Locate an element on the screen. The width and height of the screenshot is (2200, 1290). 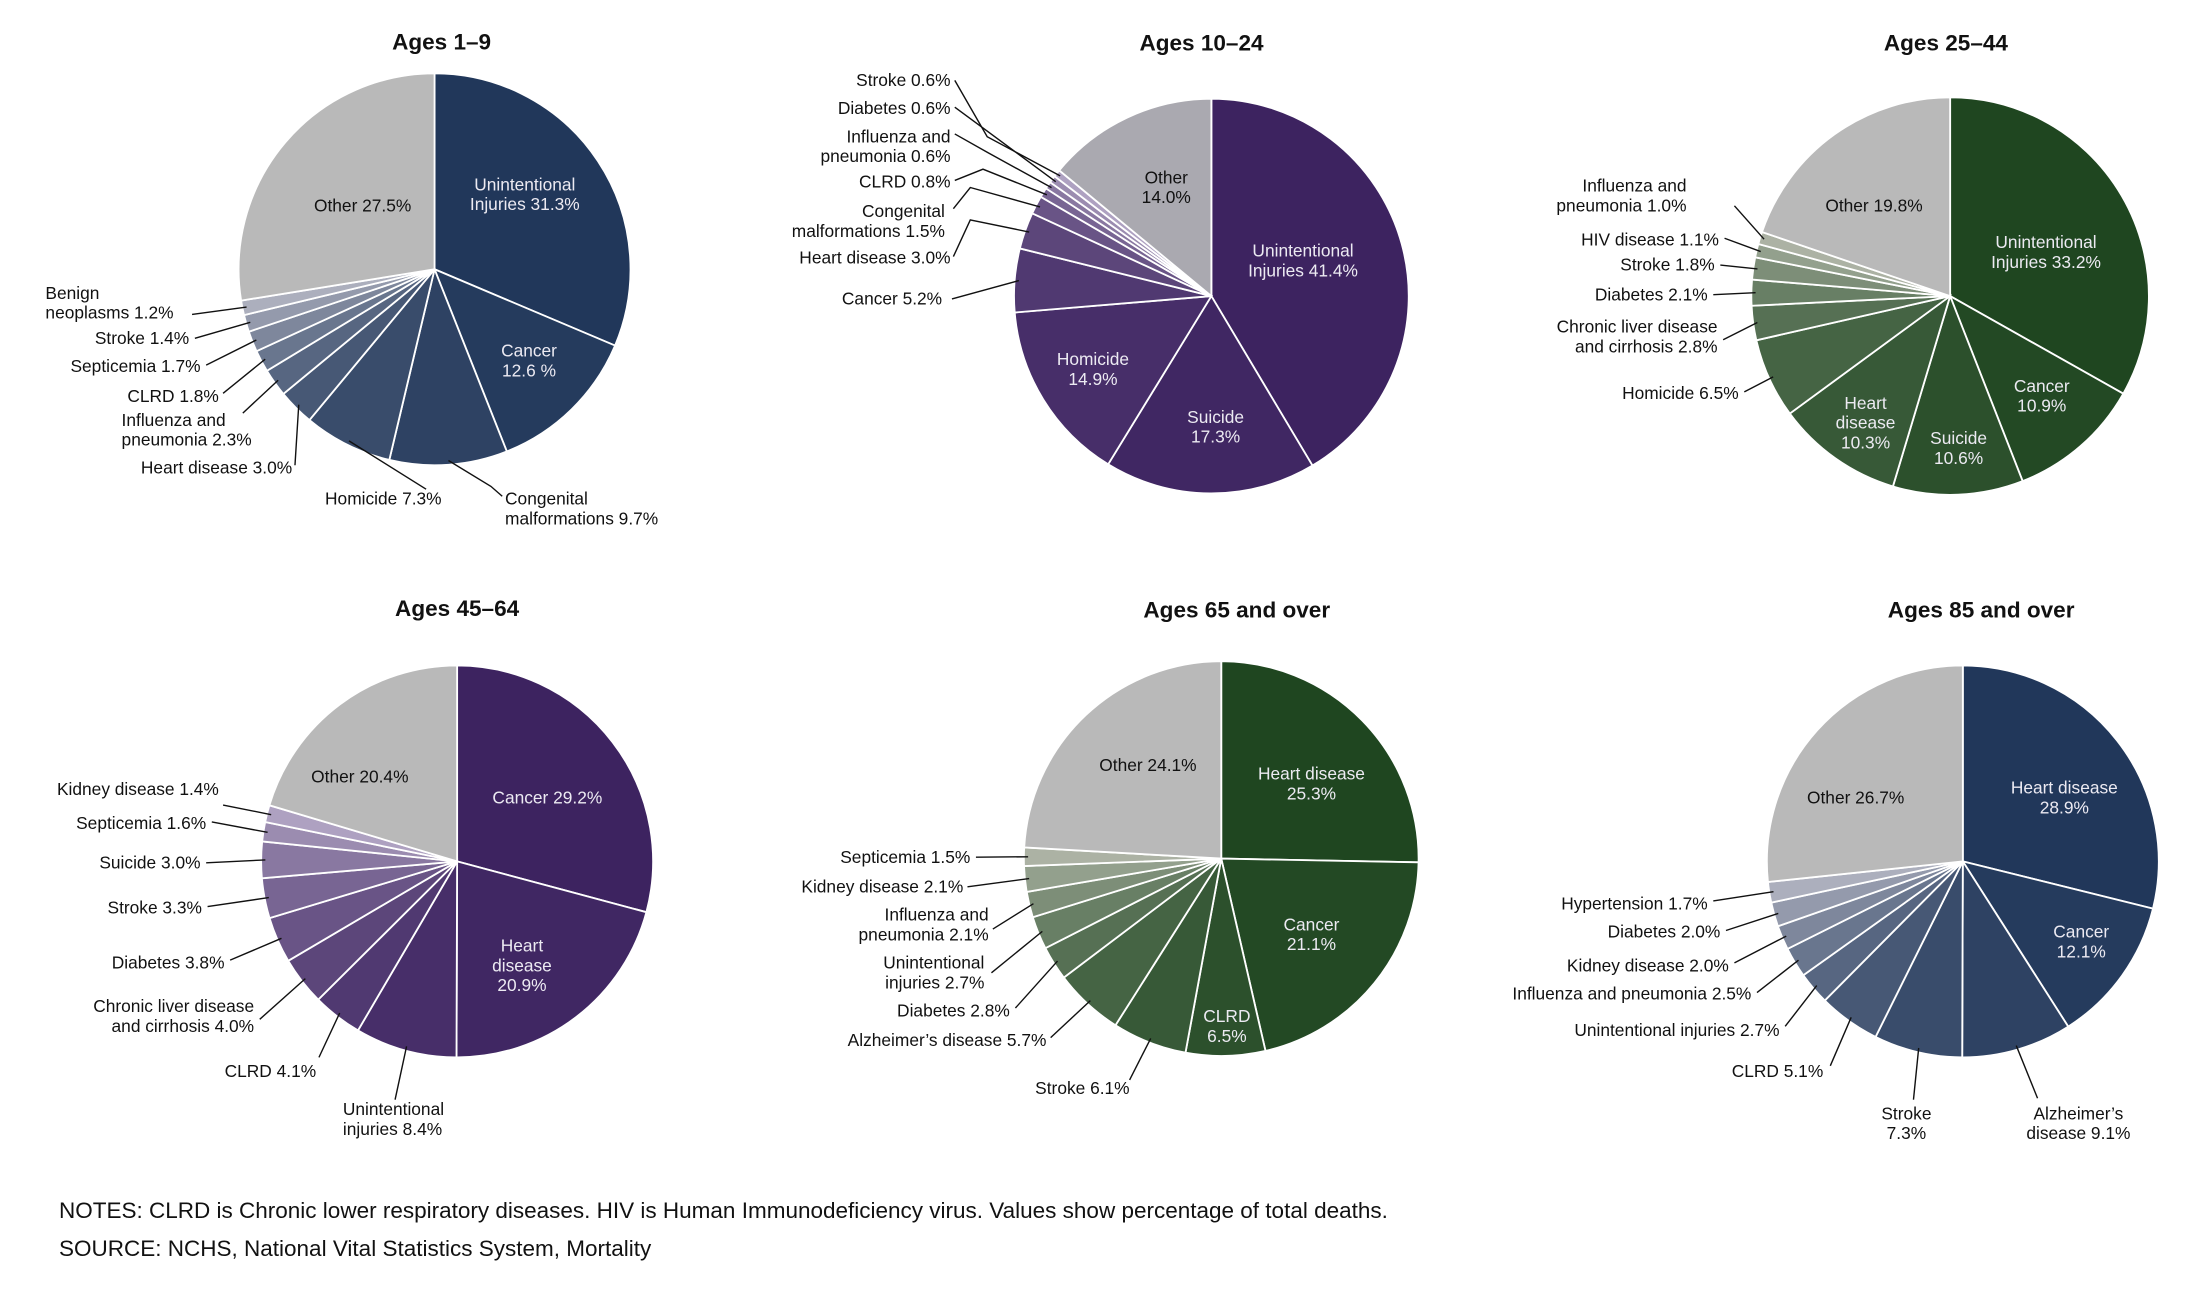
slice-label-line: Diabetes 0.6% is located at coordinates (894, 108).